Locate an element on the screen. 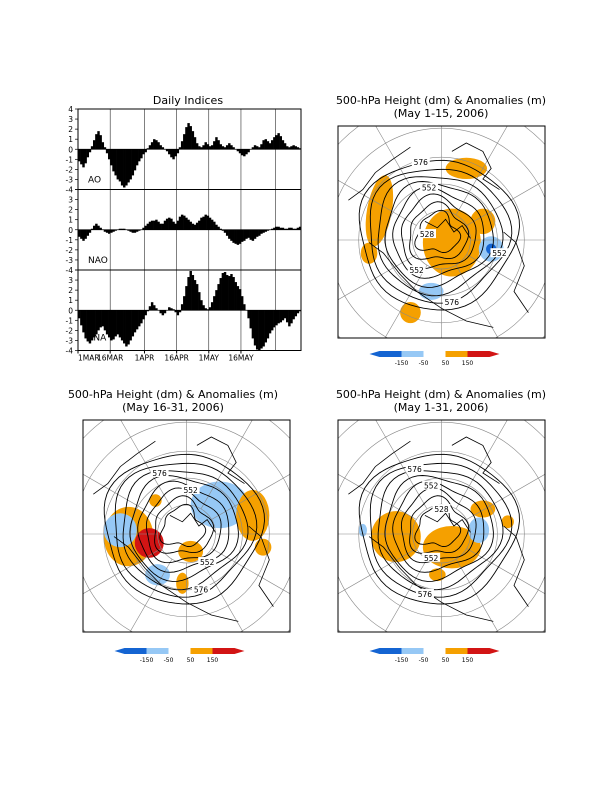 The width and height of the screenshot is (612, 792). colorbar-tick-label: 50 is located at coordinates (191, 660).